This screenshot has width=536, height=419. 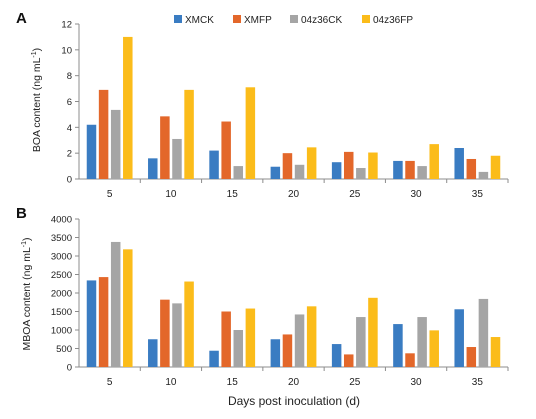 What do you see at coordinates (233, 194) in the screenshot?
I see `panel-a-x-tick-label: 15` at bounding box center [233, 194].